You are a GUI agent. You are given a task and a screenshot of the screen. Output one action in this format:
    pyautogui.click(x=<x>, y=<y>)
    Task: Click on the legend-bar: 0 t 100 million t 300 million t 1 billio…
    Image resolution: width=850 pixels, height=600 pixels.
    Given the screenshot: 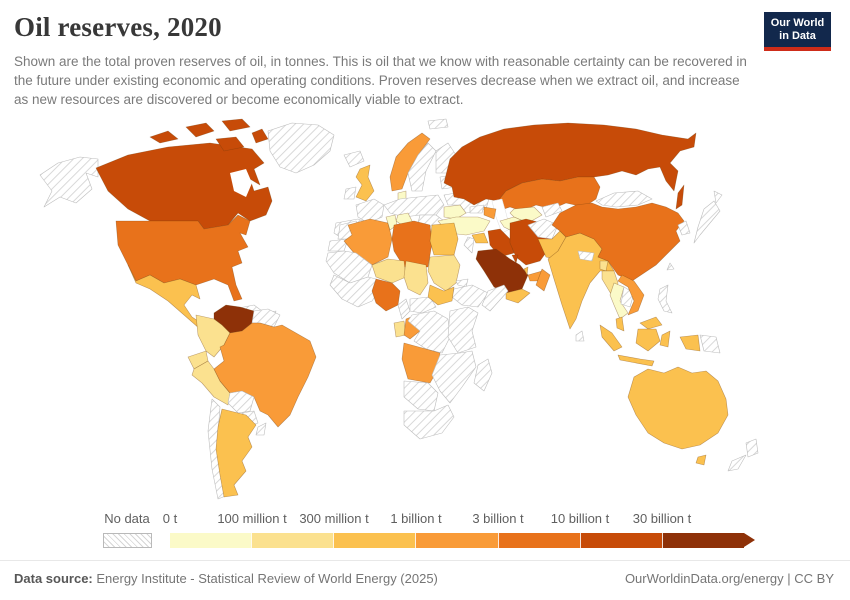 What is the action you would take?
    pyautogui.click(x=466, y=532)
    